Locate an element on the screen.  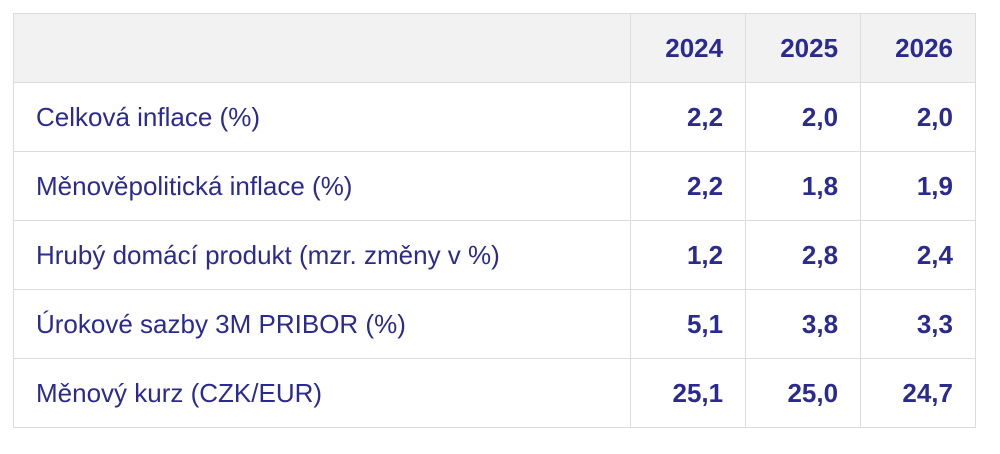
value-cell: 3,8 is located at coordinates (803, 324).